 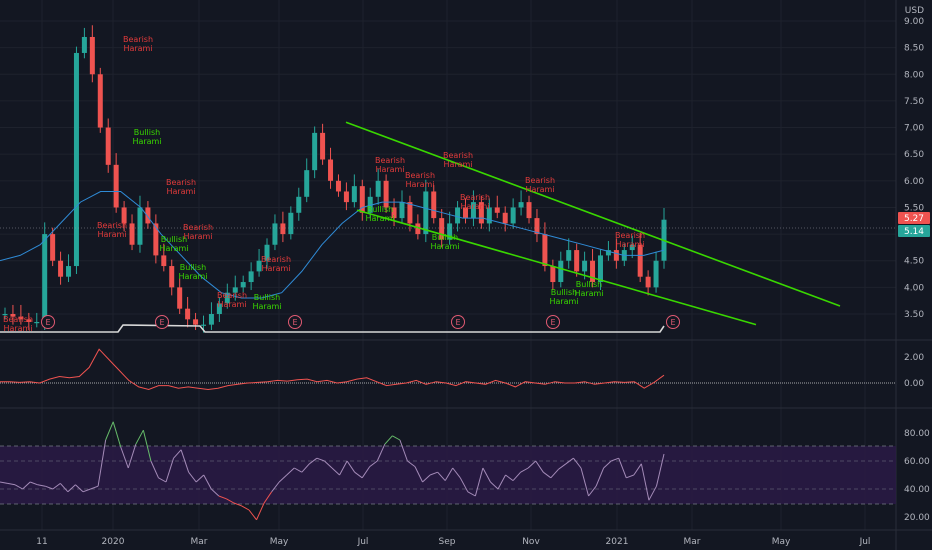 I want to click on price-tick: 8.00, so click(x=914, y=75).